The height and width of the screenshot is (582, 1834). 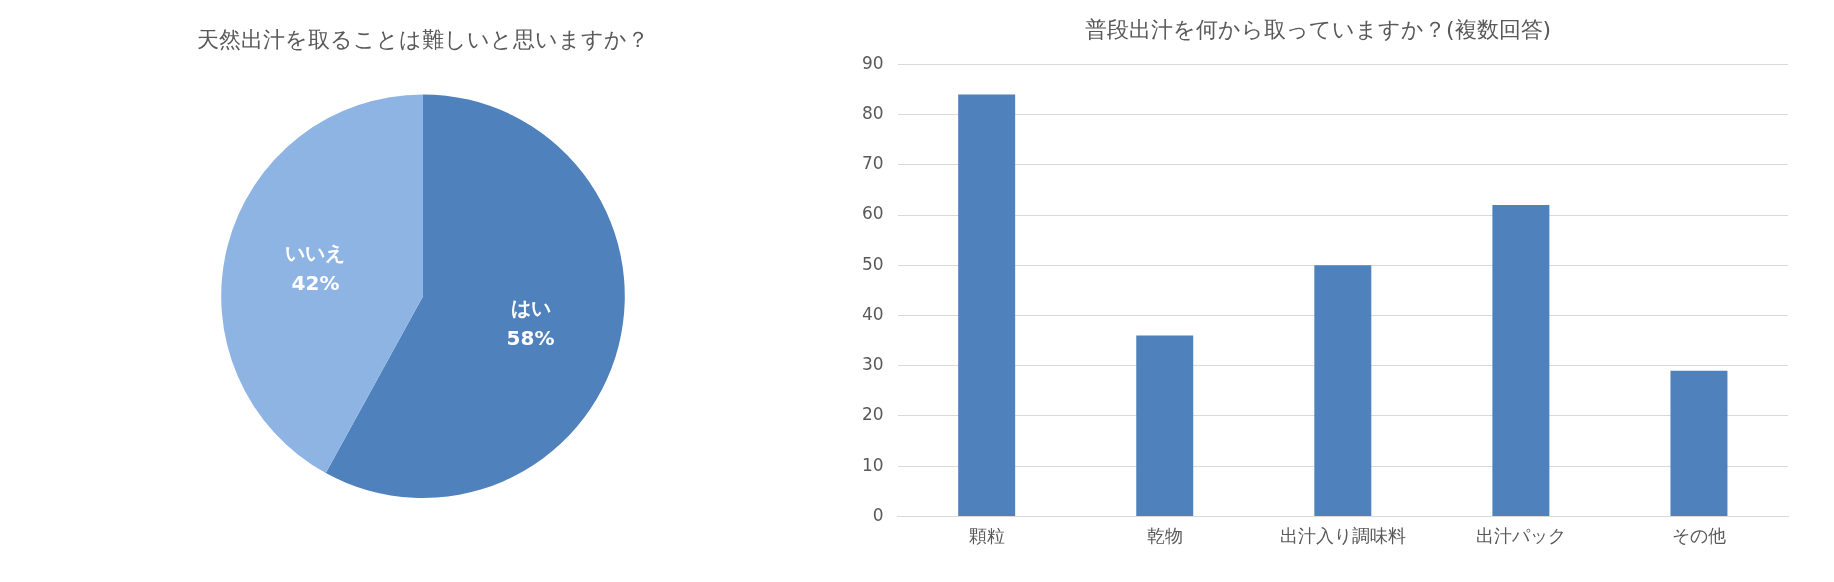 What do you see at coordinates (315, 282) in the screenshot?
I see `data-label: 42%` at bounding box center [315, 282].